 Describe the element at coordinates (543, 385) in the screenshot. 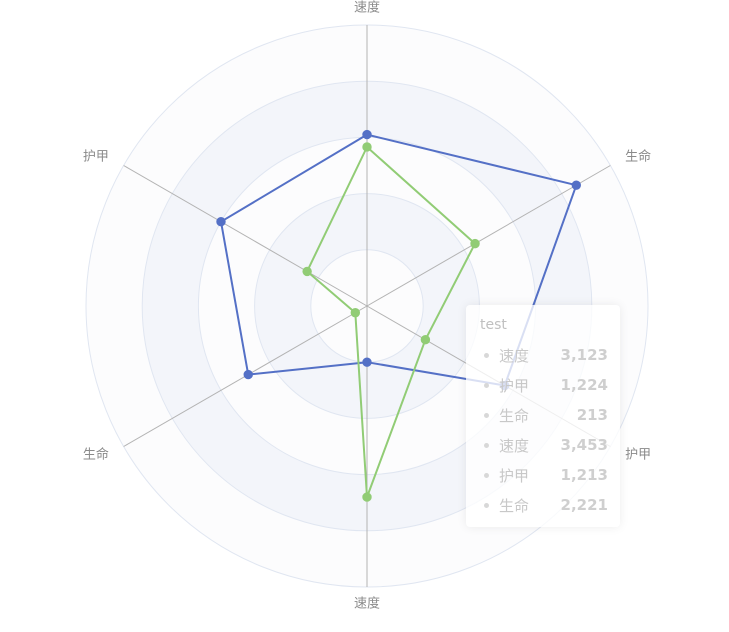

I see `tooltip-row: 护甲 1,224` at that location.